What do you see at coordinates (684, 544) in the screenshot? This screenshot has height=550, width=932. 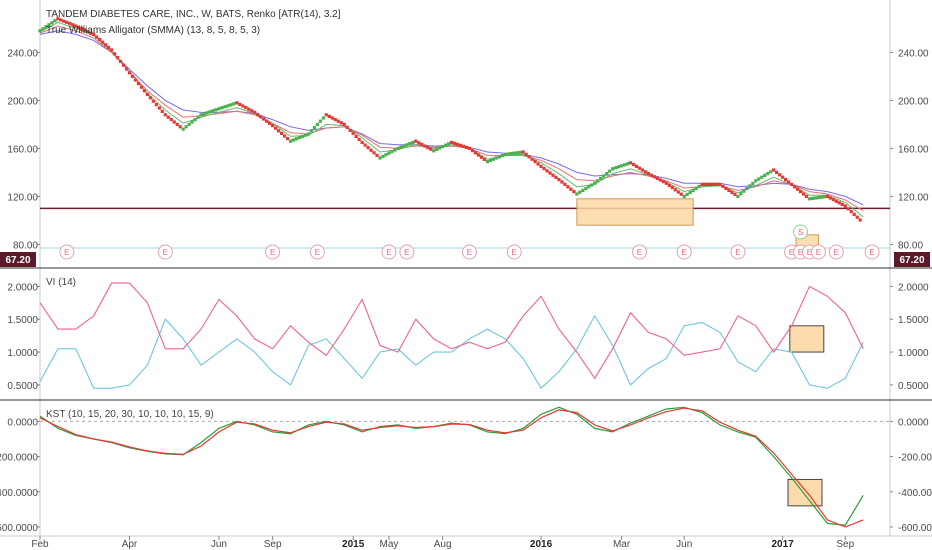 I see `x-tick-label: Jun` at bounding box center [684, 544].